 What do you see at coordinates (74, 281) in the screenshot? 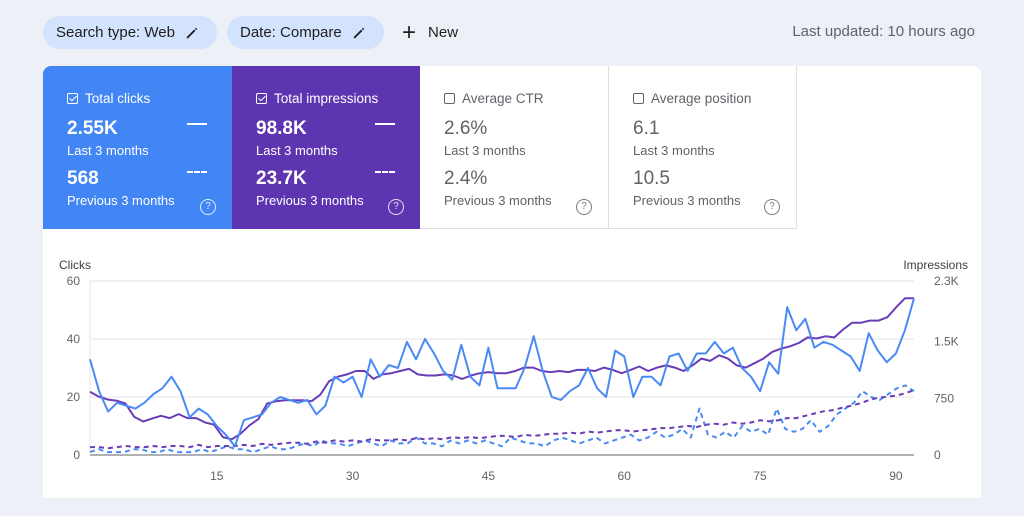
I see `y-left-tick-label: 60` at bounding box center [74, 281].